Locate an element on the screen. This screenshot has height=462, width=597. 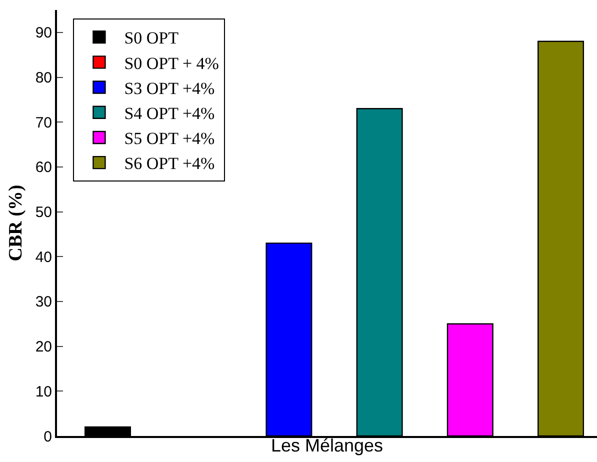
y-tick-label: 50 is located at coordinates (43, 213).